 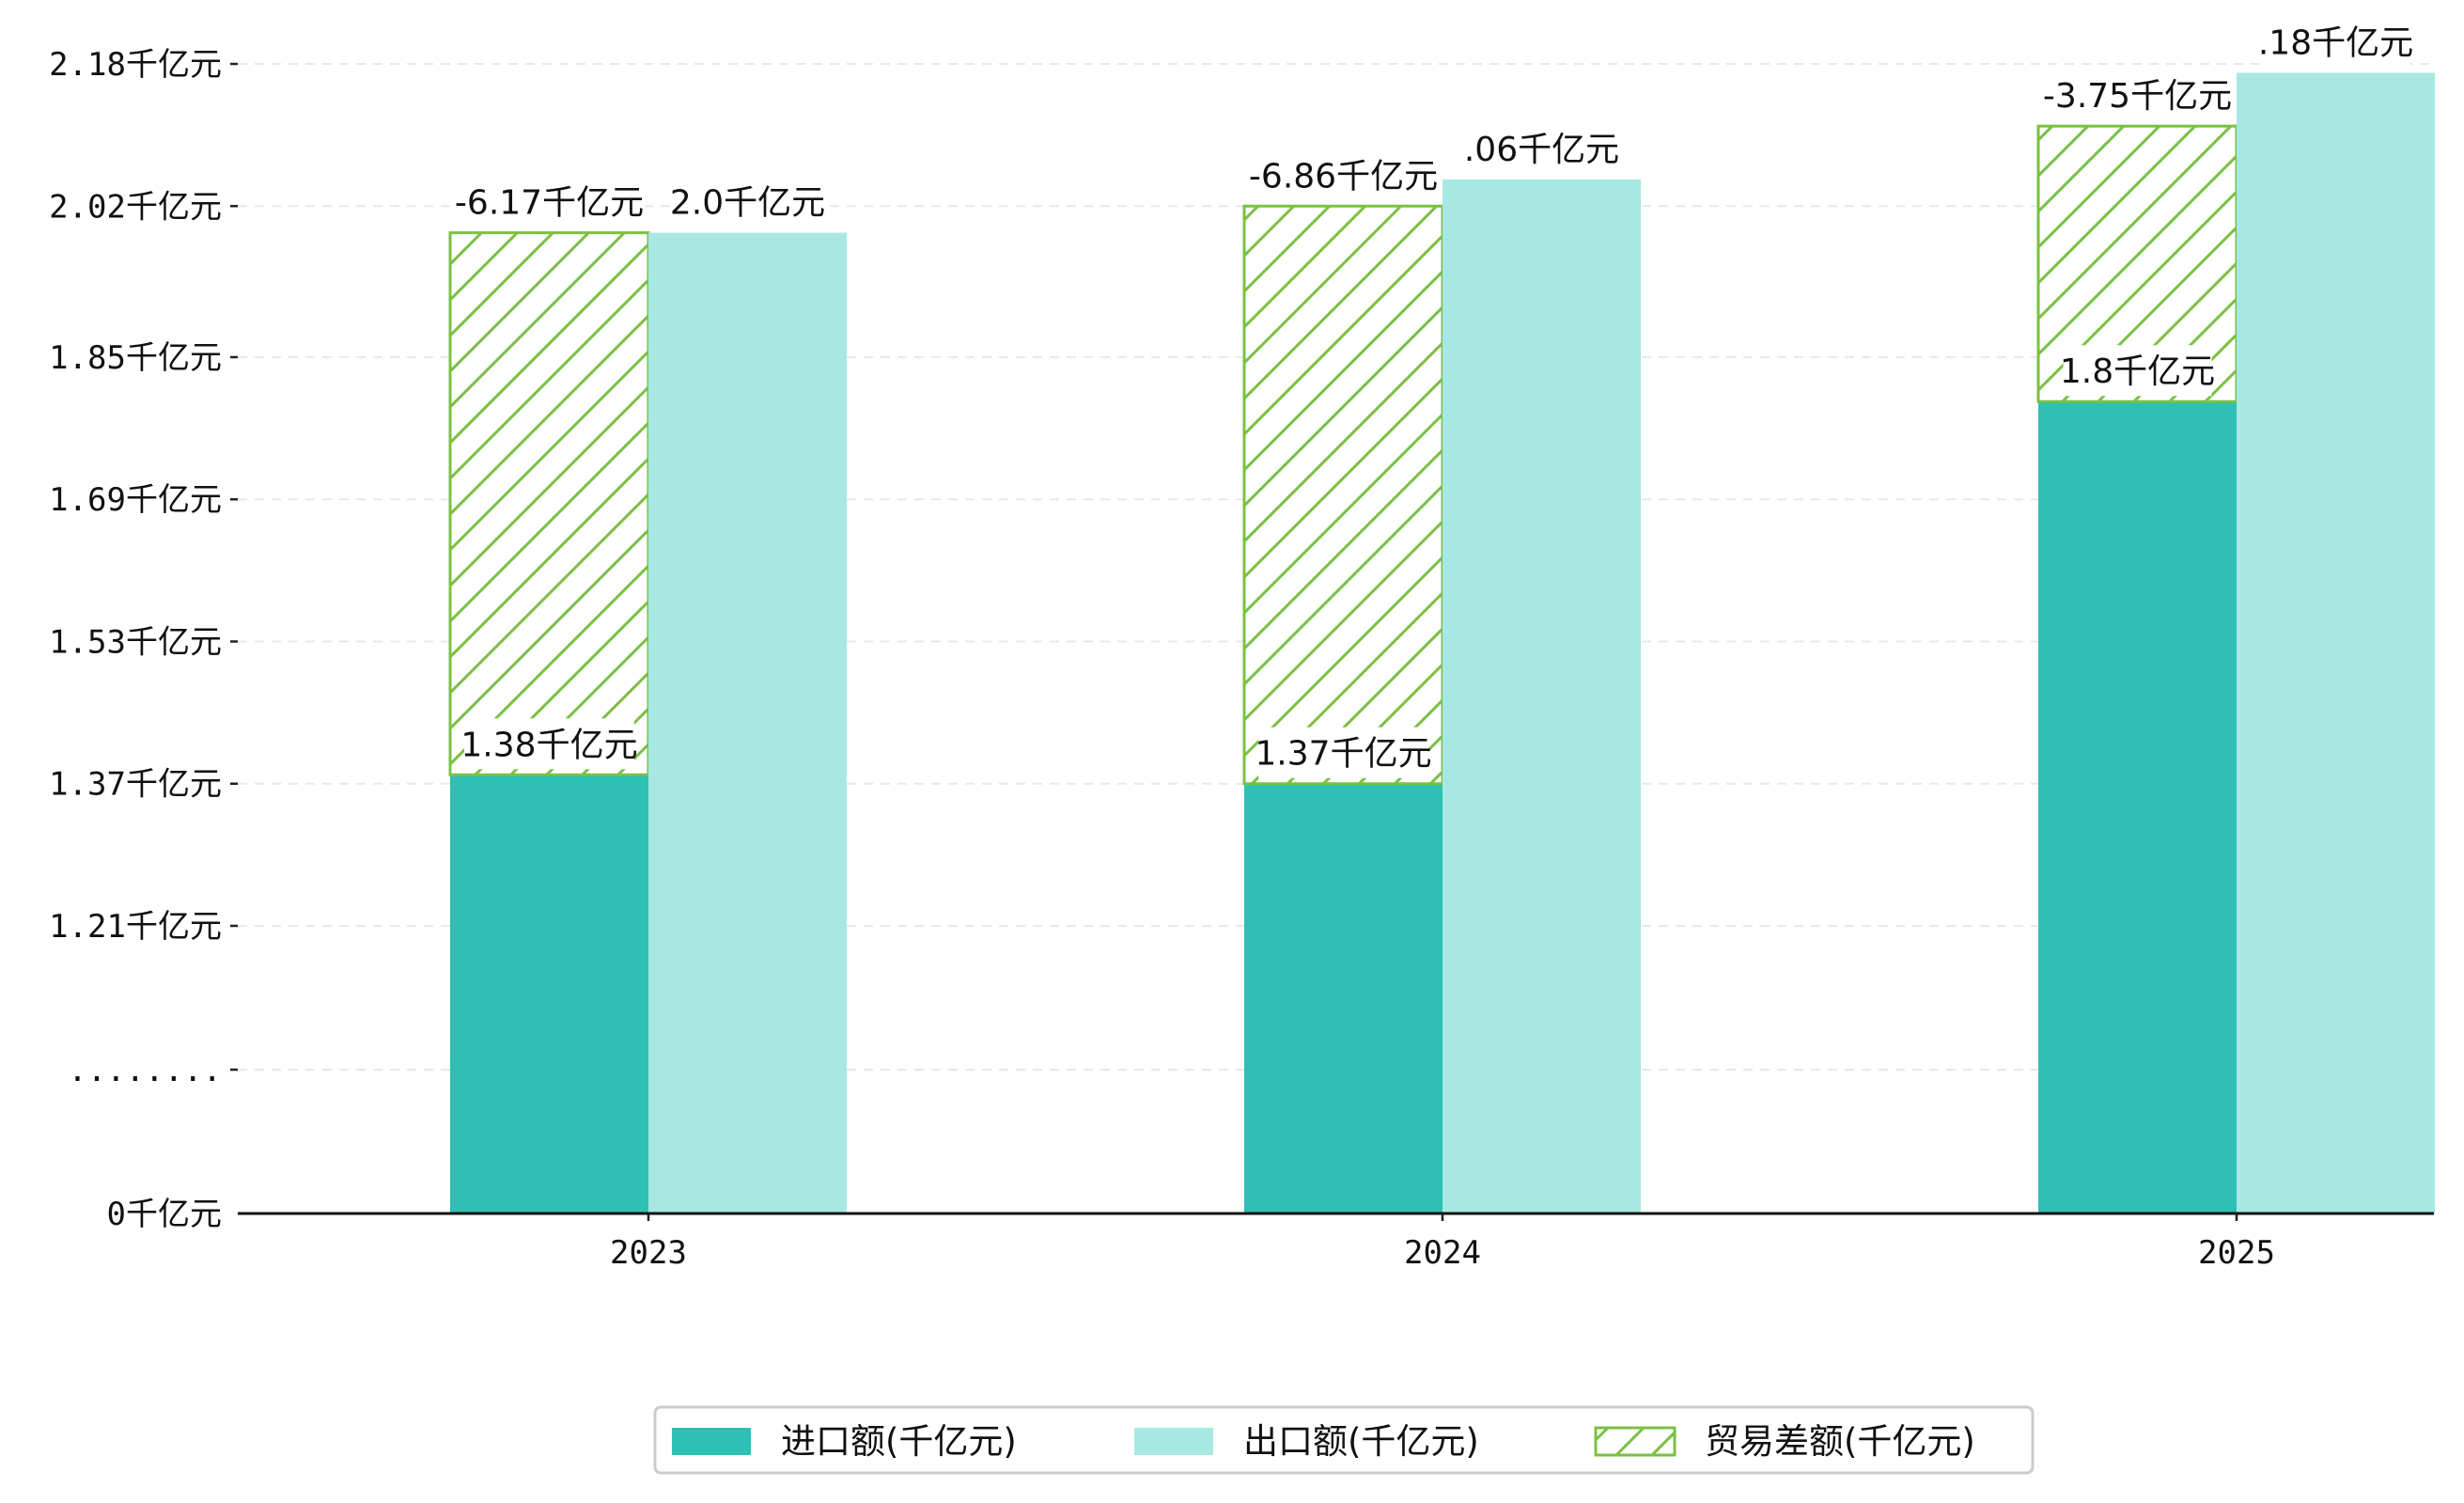 I want to click on export-value-label: .18千亿元, so click(x=2335, y=42).